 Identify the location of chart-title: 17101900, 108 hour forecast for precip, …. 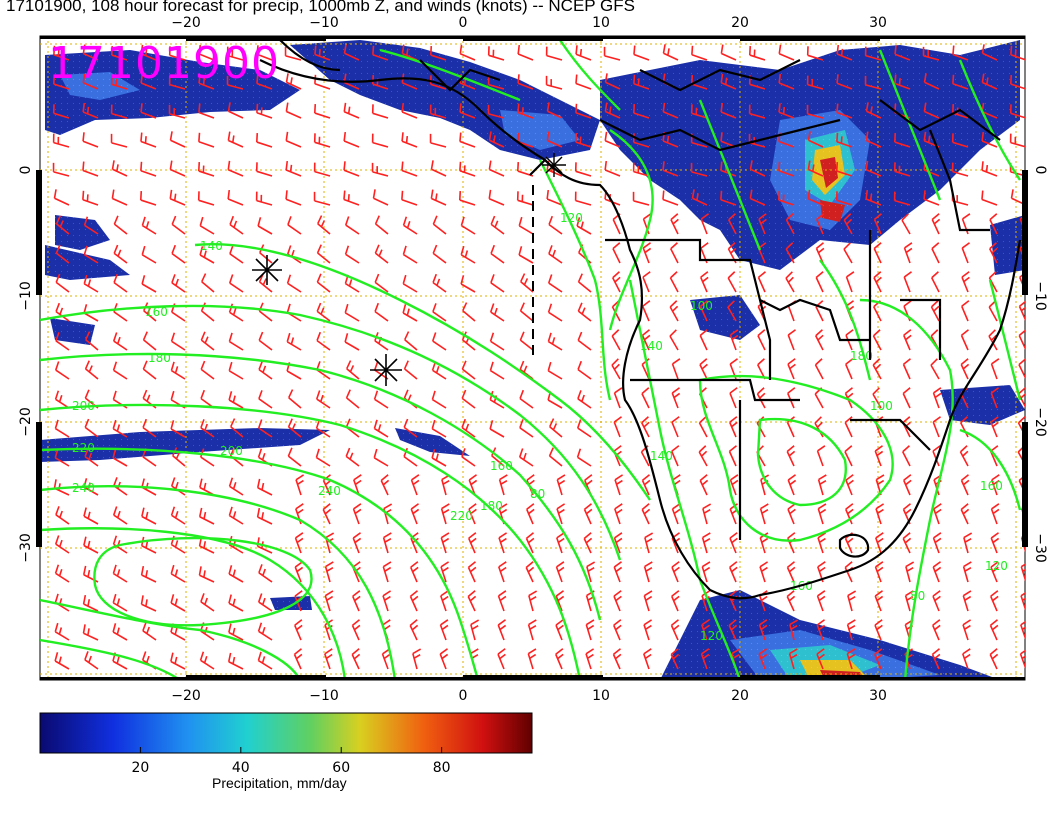
(320, 7).